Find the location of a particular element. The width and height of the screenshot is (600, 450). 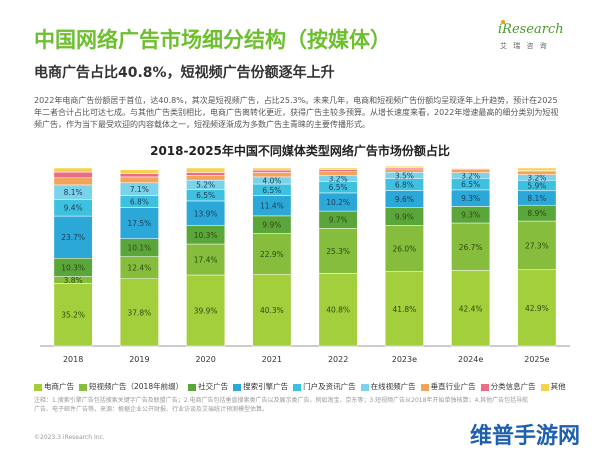

legend-label: 其他 is located at coordinates (558, 386).